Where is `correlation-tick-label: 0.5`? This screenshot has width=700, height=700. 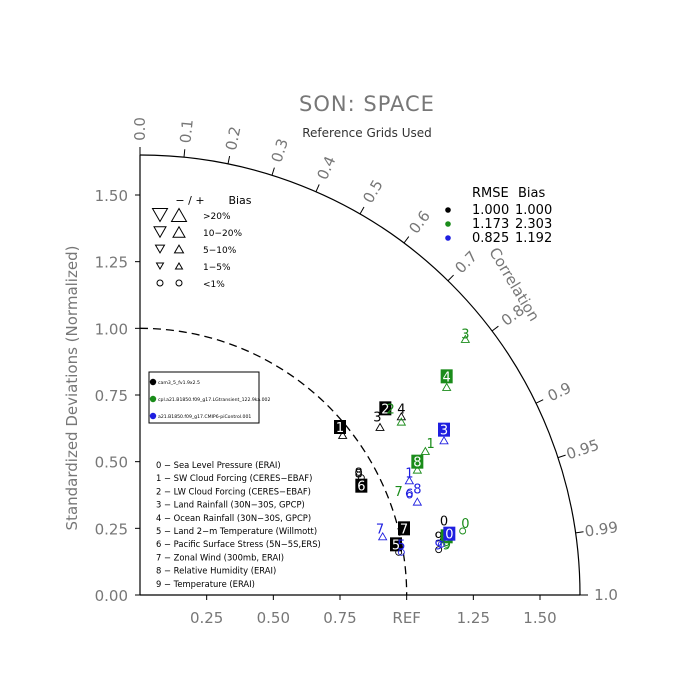
correlation-tick-label: 0.5 is located at coordinates (373, 192).